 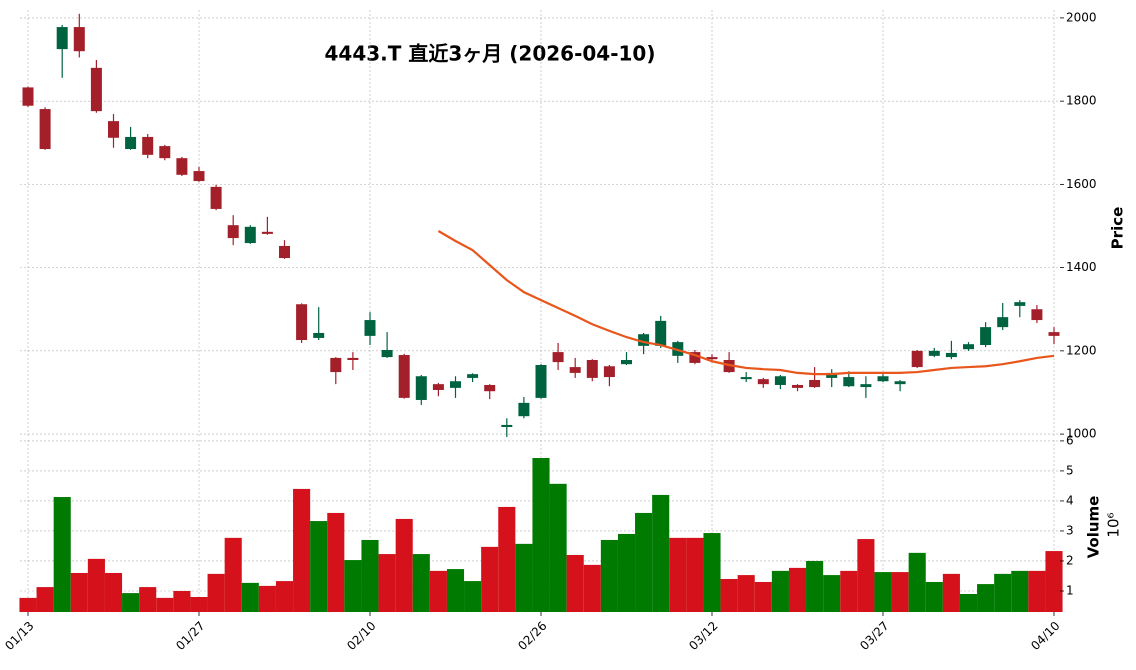 What do you see at coordinates (1118, 228) in the screenshot?
I see `price-axis-label: Price` at bounding box center [1118, 228].